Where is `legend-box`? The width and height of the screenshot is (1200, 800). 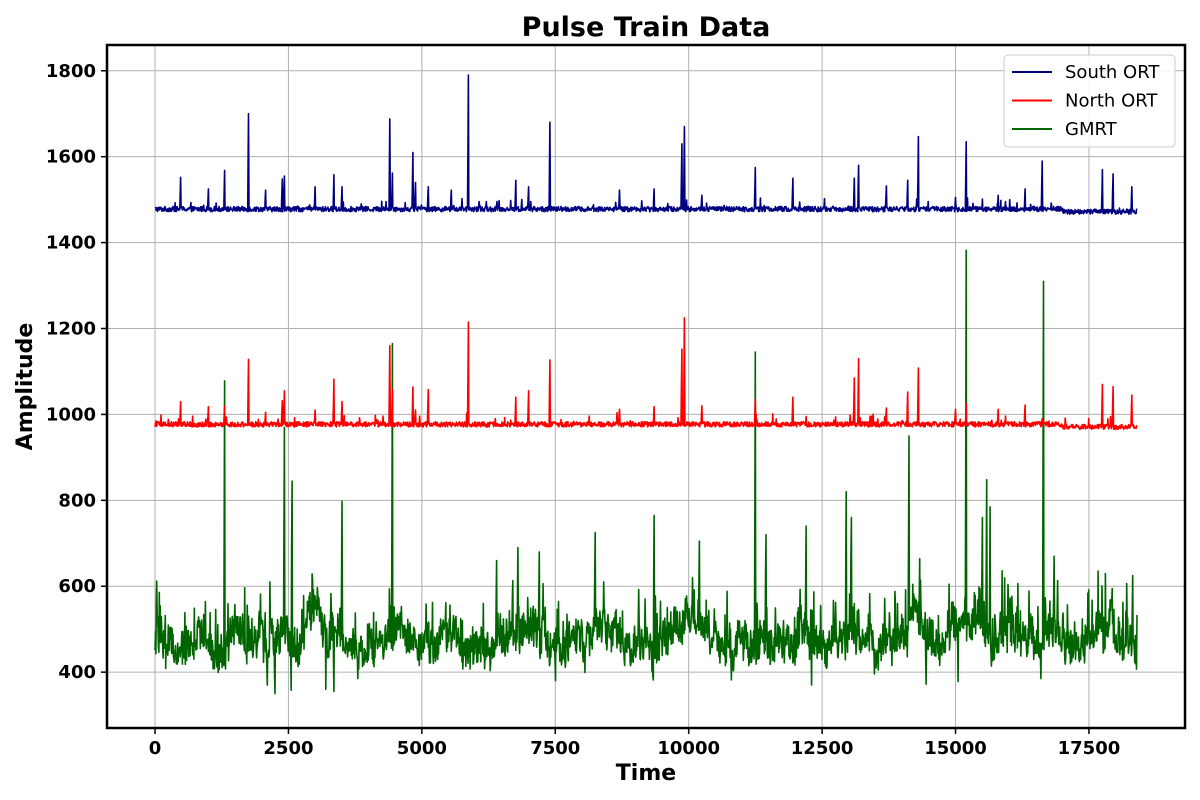
legend-box is located at coordinates (1089, 101).